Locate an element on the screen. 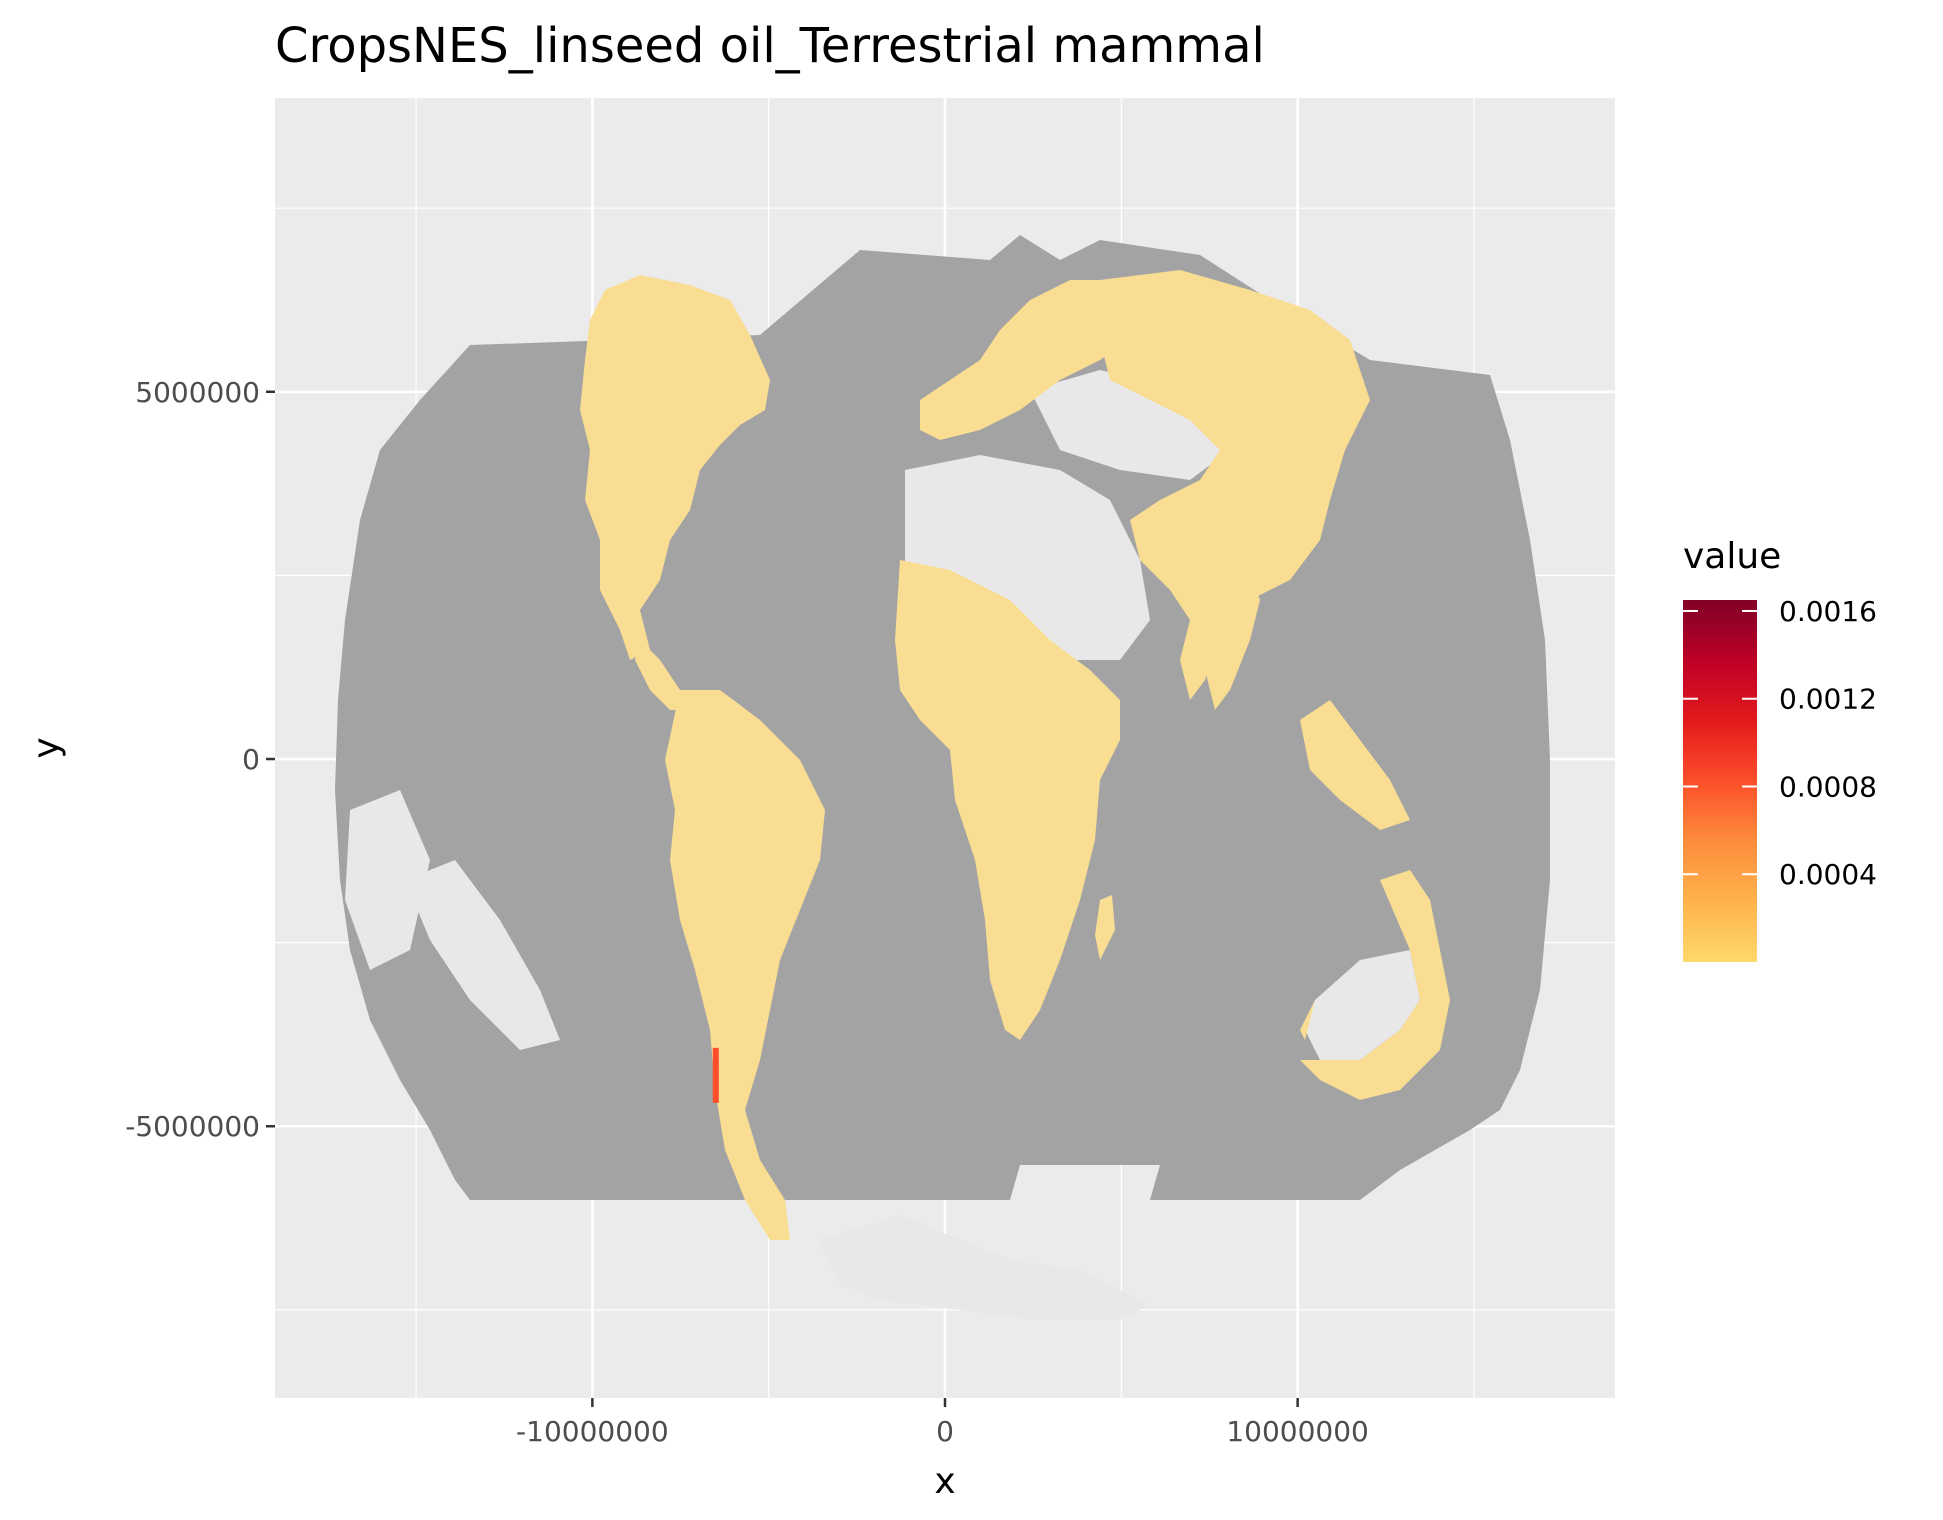  land-asia is located at coordinates (1235, 485).